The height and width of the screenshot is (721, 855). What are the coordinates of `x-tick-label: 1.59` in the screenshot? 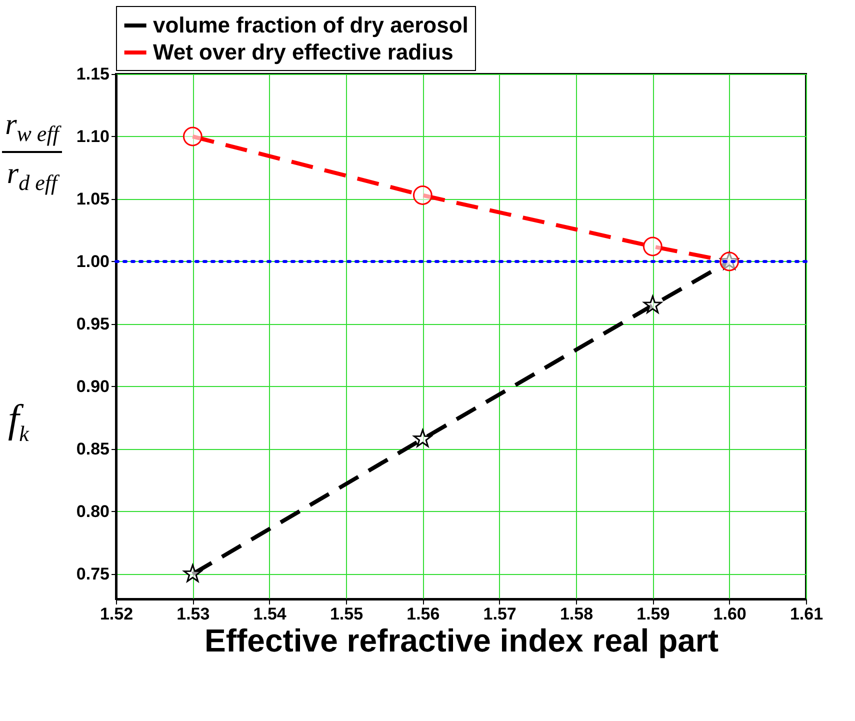 It's located at (653, 614).